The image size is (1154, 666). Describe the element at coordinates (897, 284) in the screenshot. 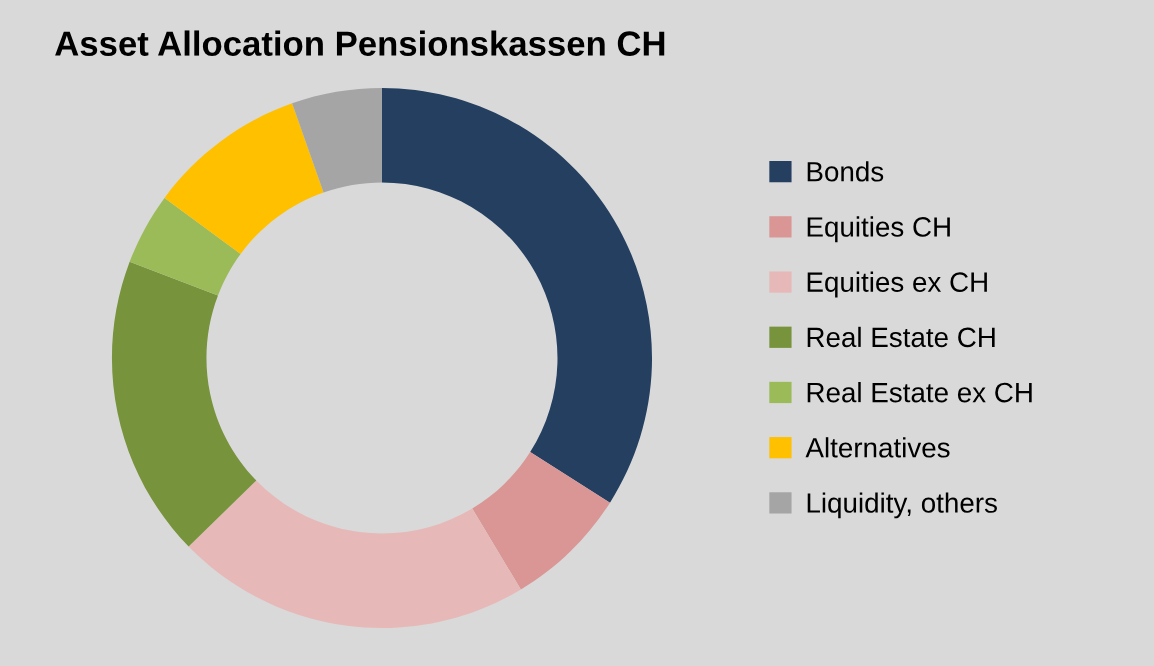

I see `legend-label: Equities ex CH` at that location.